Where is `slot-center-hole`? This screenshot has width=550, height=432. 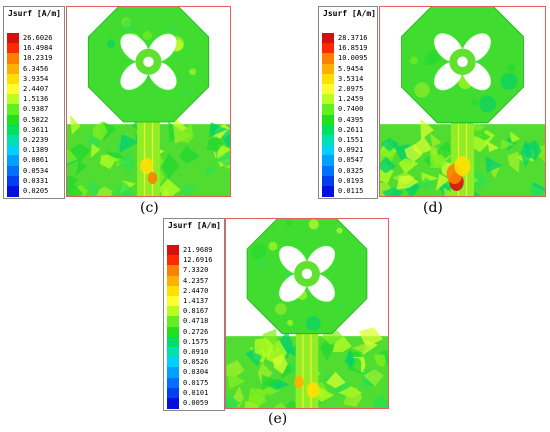 slot-center-hole is located at coordinates (148, 62).